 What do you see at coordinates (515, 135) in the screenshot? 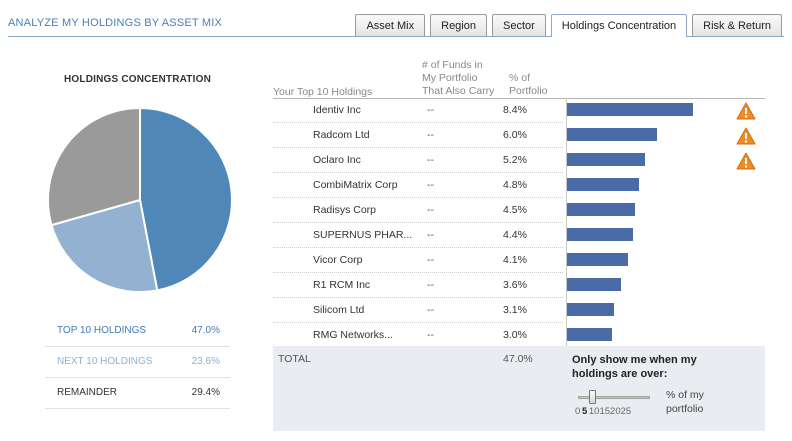
I see `holding-pct: 6.0%` at bounding box center [515, 135].